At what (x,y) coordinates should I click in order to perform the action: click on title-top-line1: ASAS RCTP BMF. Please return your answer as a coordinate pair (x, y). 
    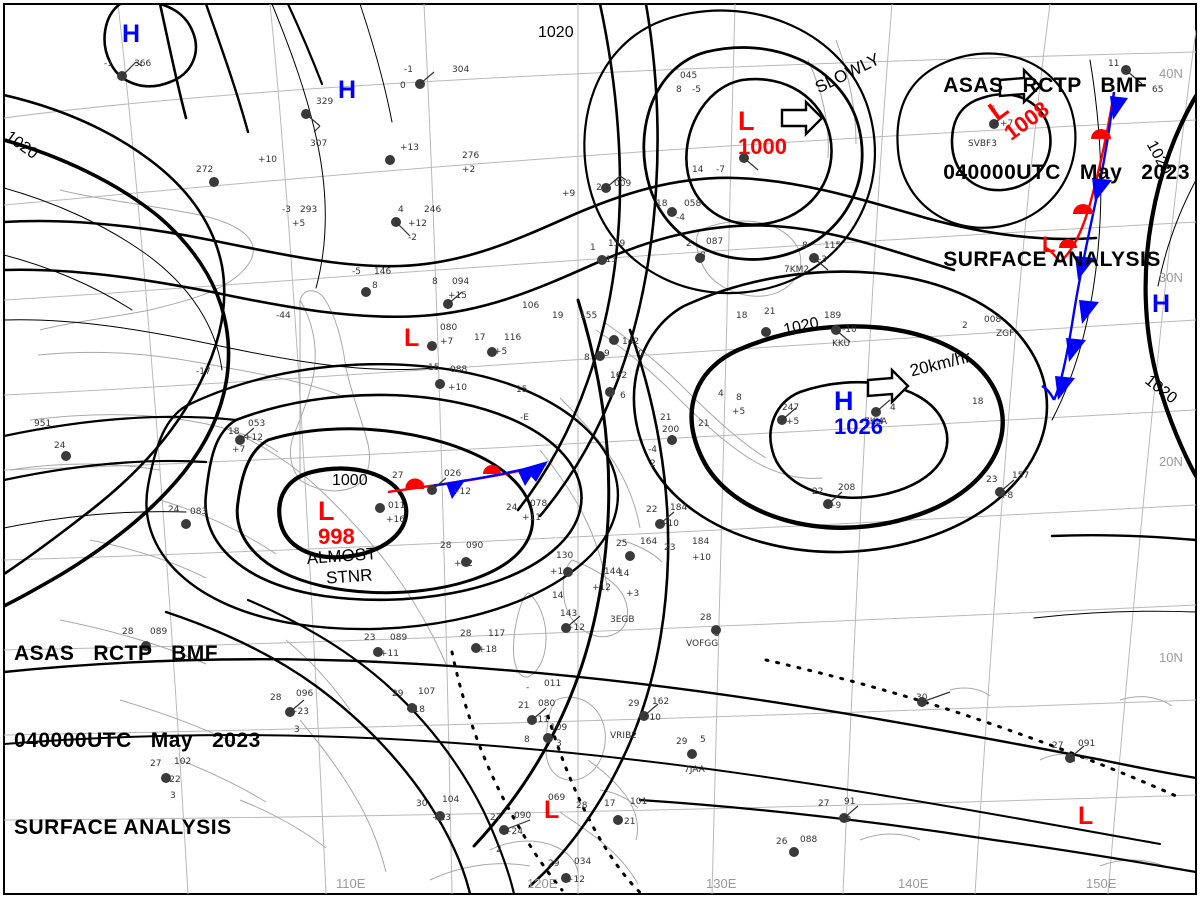
    Looking at the image, I should click on (1045, 85).